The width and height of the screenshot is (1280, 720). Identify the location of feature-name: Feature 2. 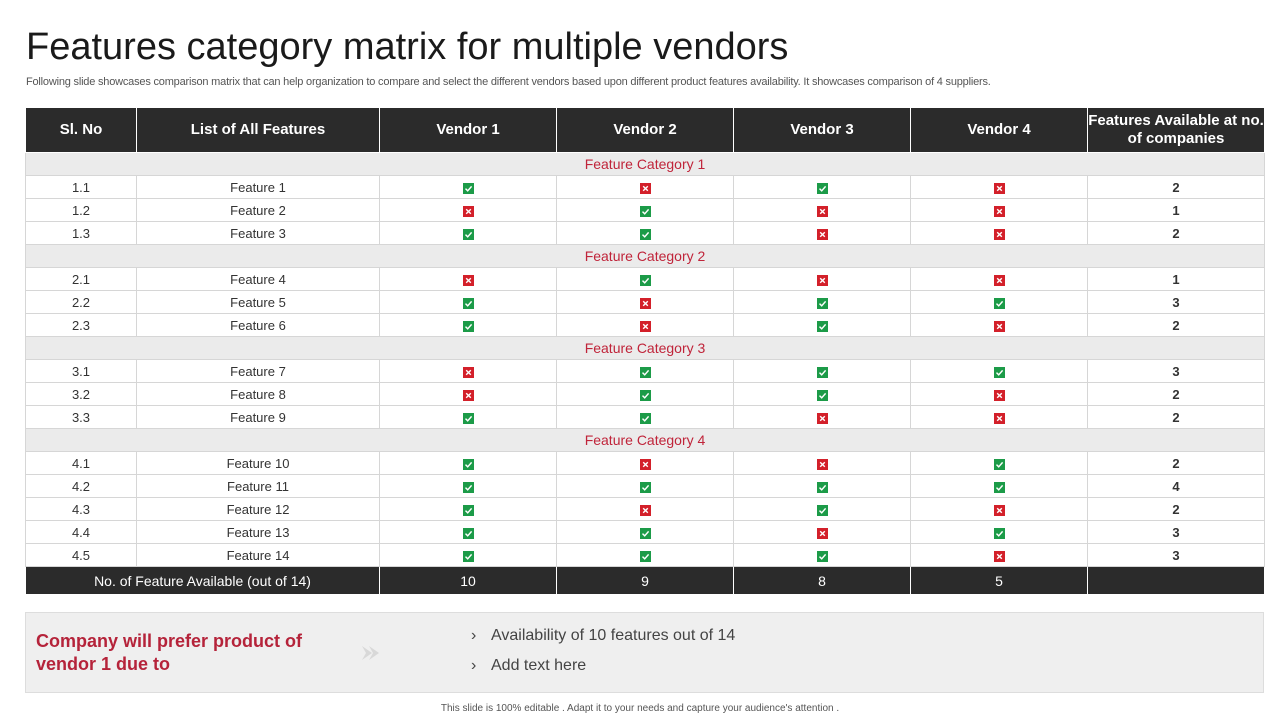
(258, 210).